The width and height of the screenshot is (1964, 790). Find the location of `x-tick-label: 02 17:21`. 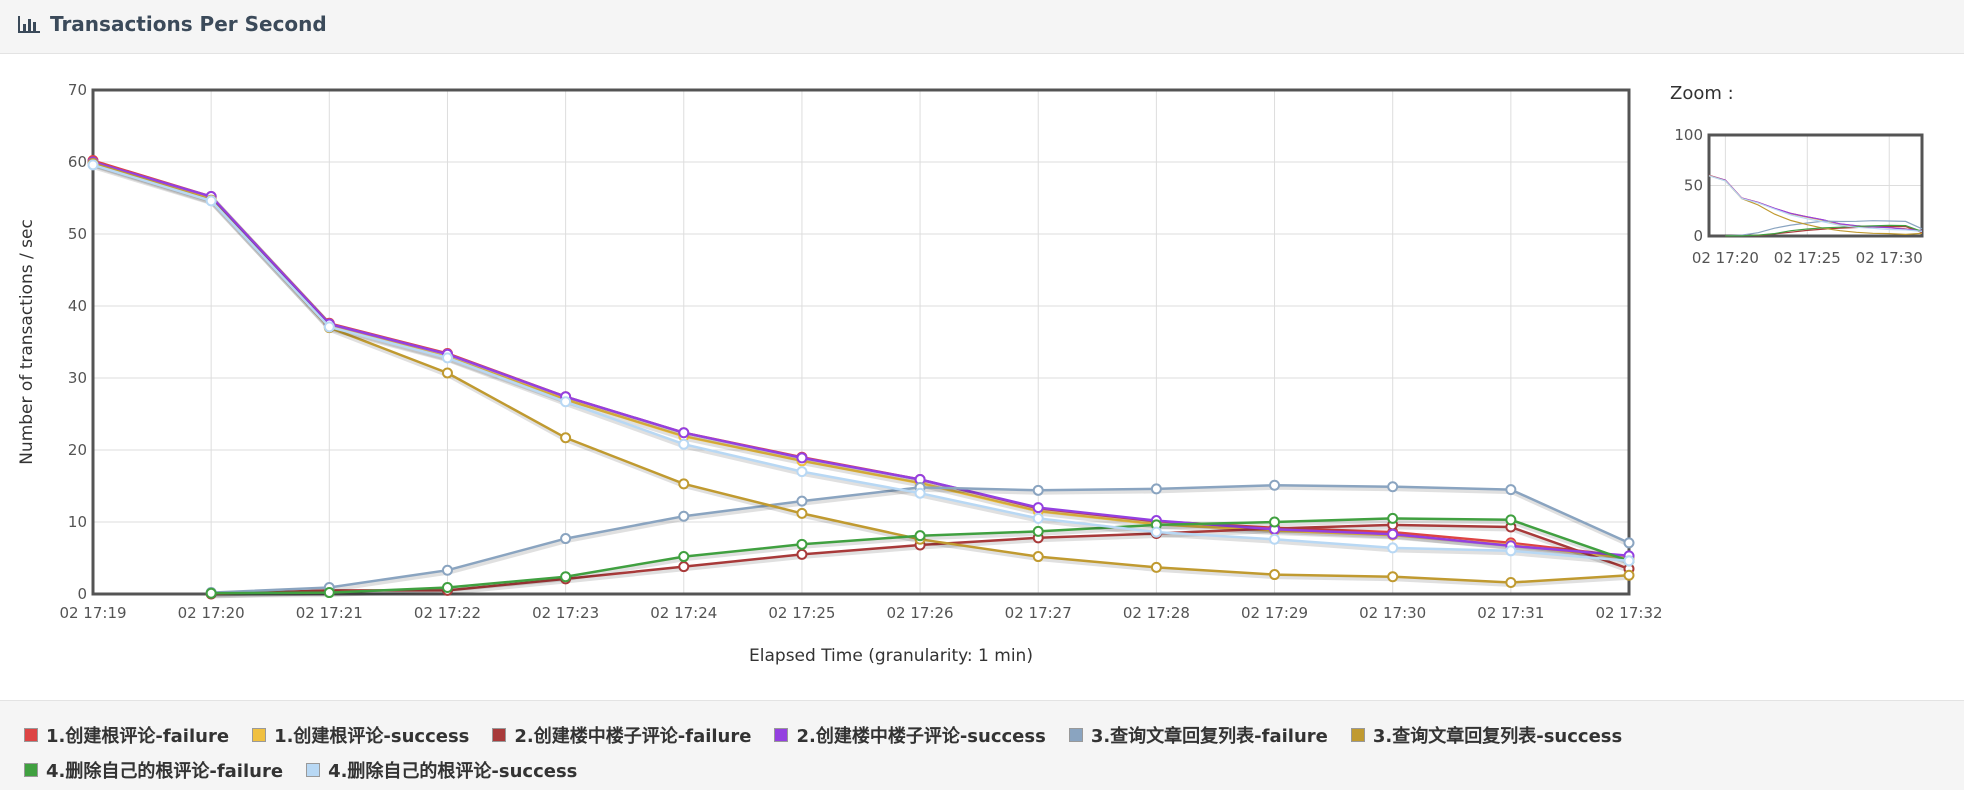

x-tick-label: 02 17:21 is located at coordinates (329, 613).